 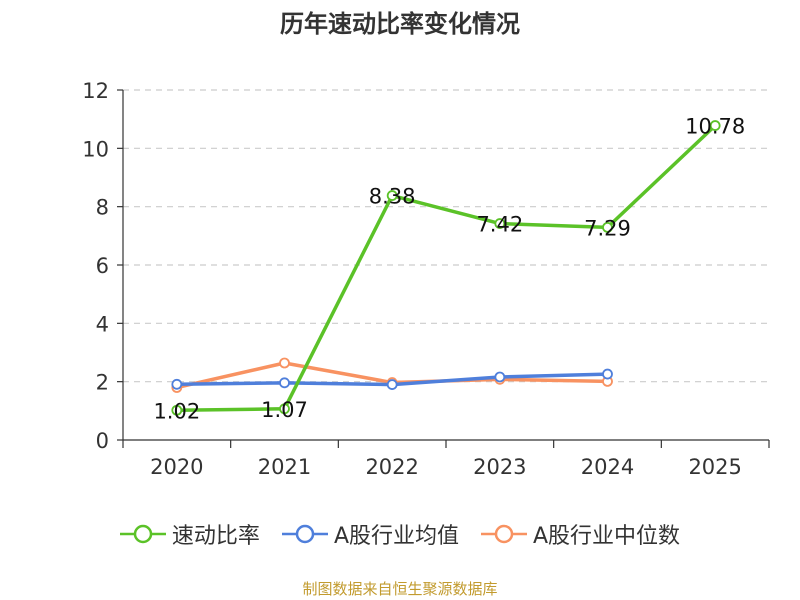 I want to click on legend: 速动比率 A股行业均值 A股行业中位数, so click(x=400, y=534).